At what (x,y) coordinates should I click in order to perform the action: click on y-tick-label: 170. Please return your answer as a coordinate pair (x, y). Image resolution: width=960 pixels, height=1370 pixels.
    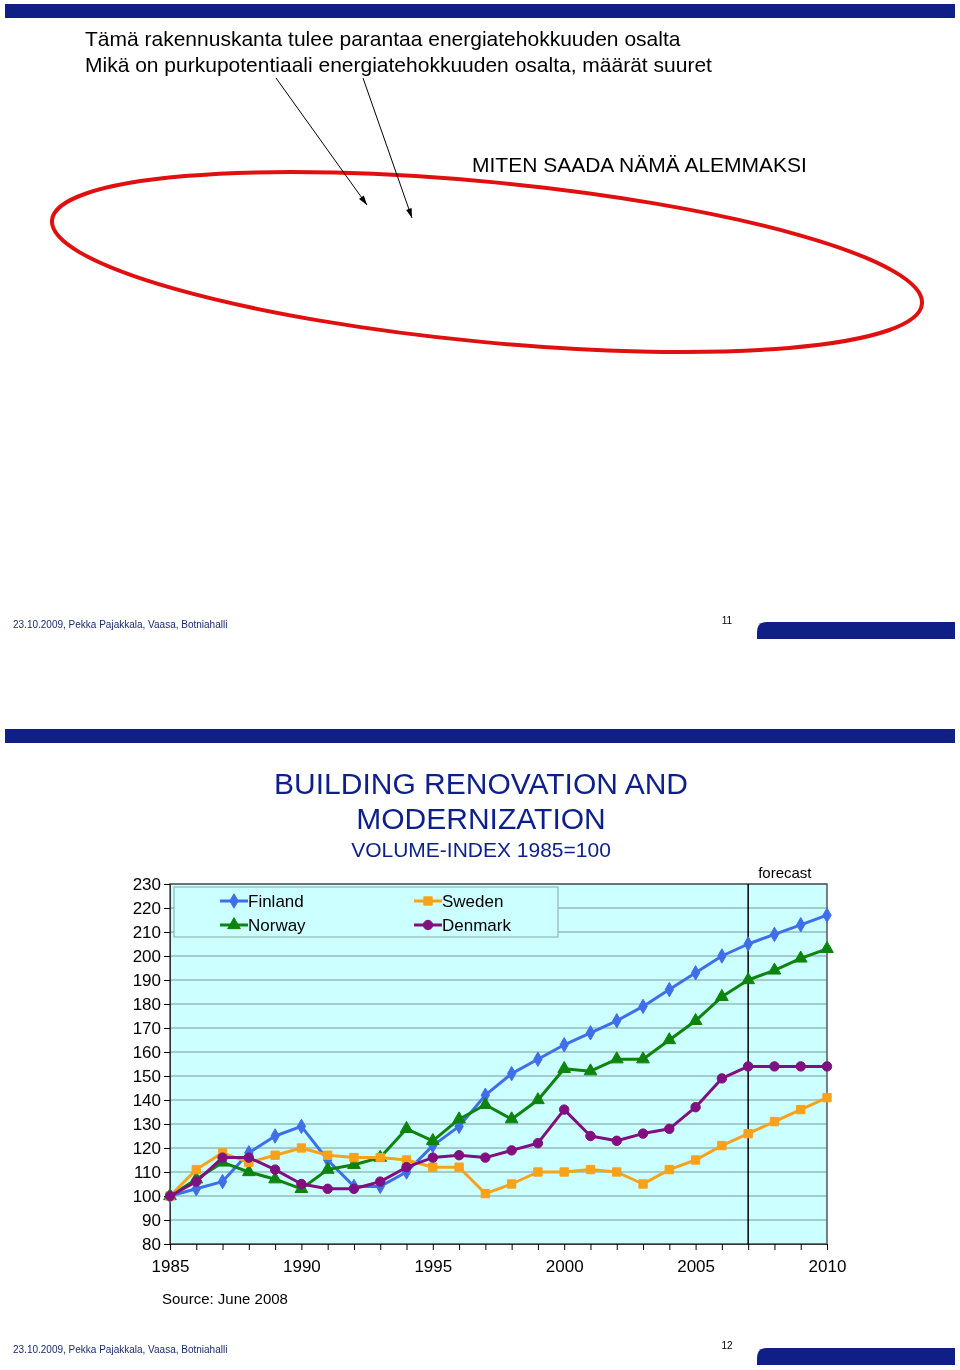
    Looking at the image, I should click on (146, 1028).